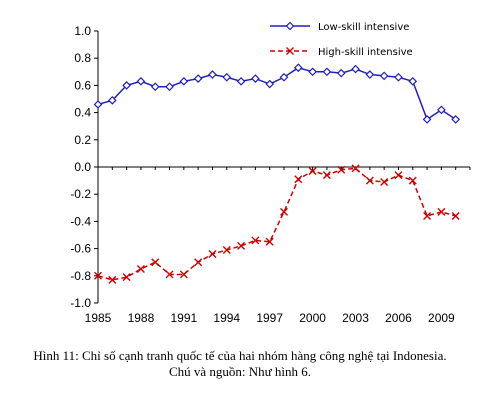 The image size is (480, 401). Describe the element at coordinates (141, 318) in the screenshot. I see `x-tick-label: 1988` at that location.